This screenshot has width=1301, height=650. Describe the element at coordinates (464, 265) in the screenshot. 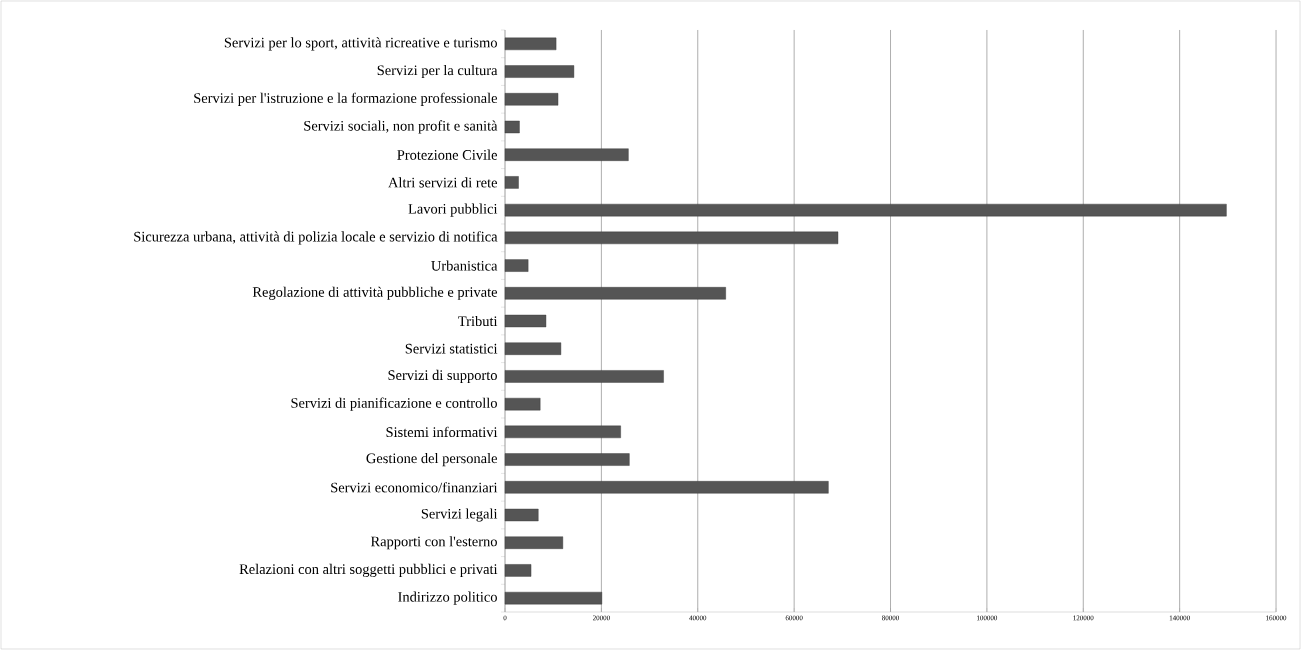

I see `y-tick-label: Urbanistica` at that location.